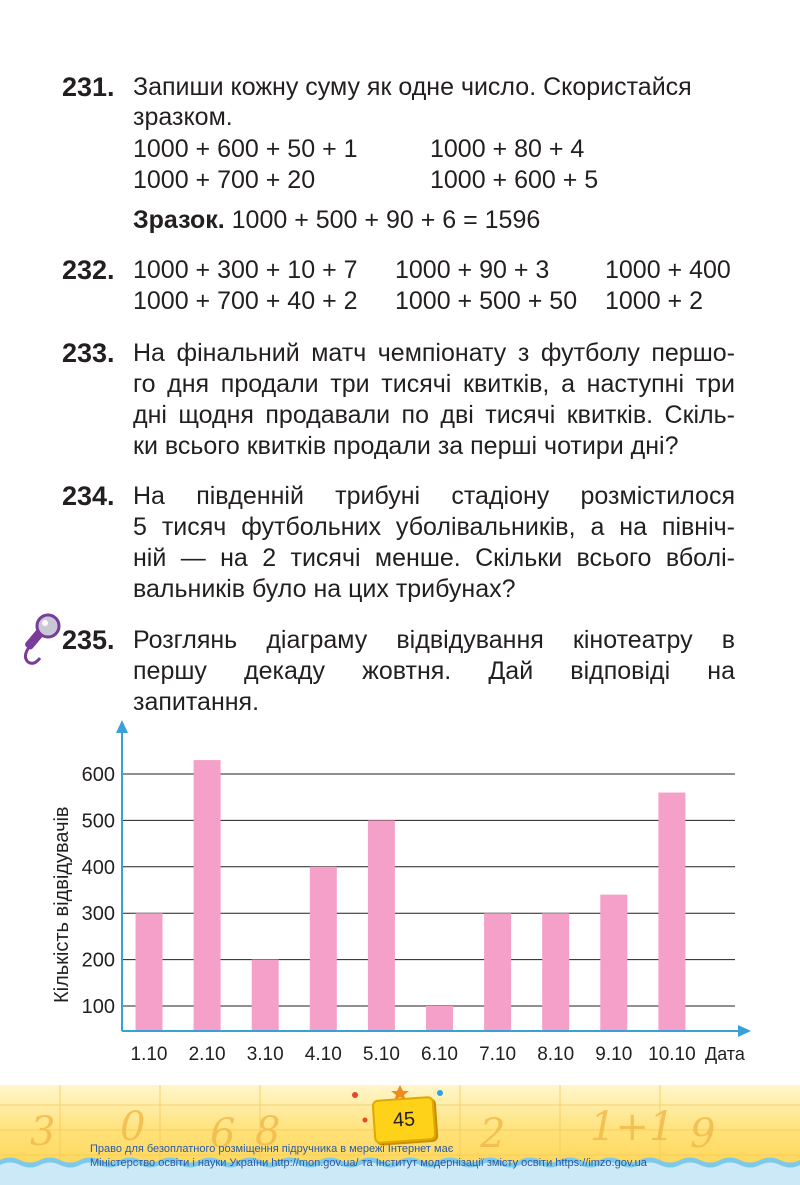 This screenshot has width=800, height=1185. Describe the element at coordinates (672, 911) in the screenshot. I see `bar-10.10` at that location.